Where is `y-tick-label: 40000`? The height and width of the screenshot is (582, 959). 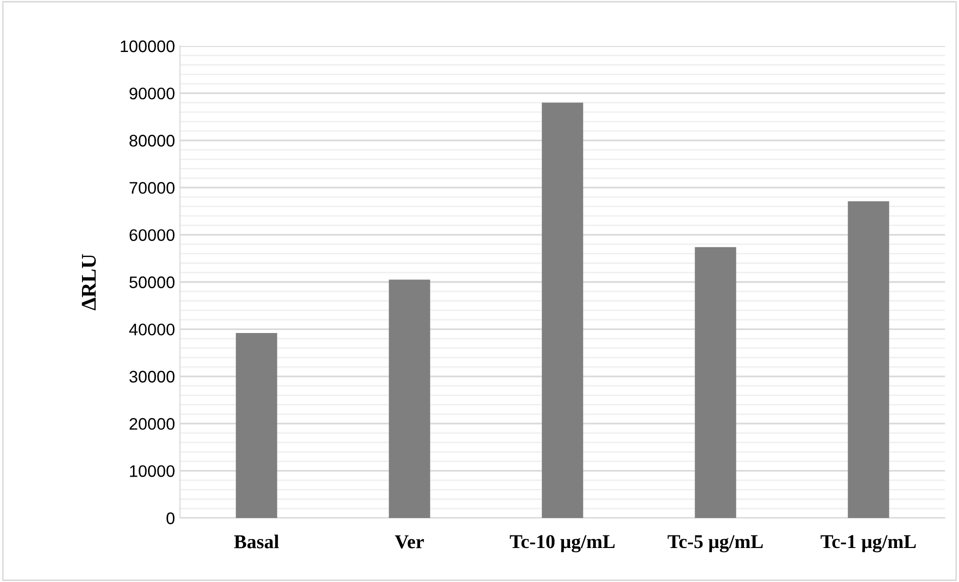
y-tick-label: 40000 is located at coordinates (151, 330).